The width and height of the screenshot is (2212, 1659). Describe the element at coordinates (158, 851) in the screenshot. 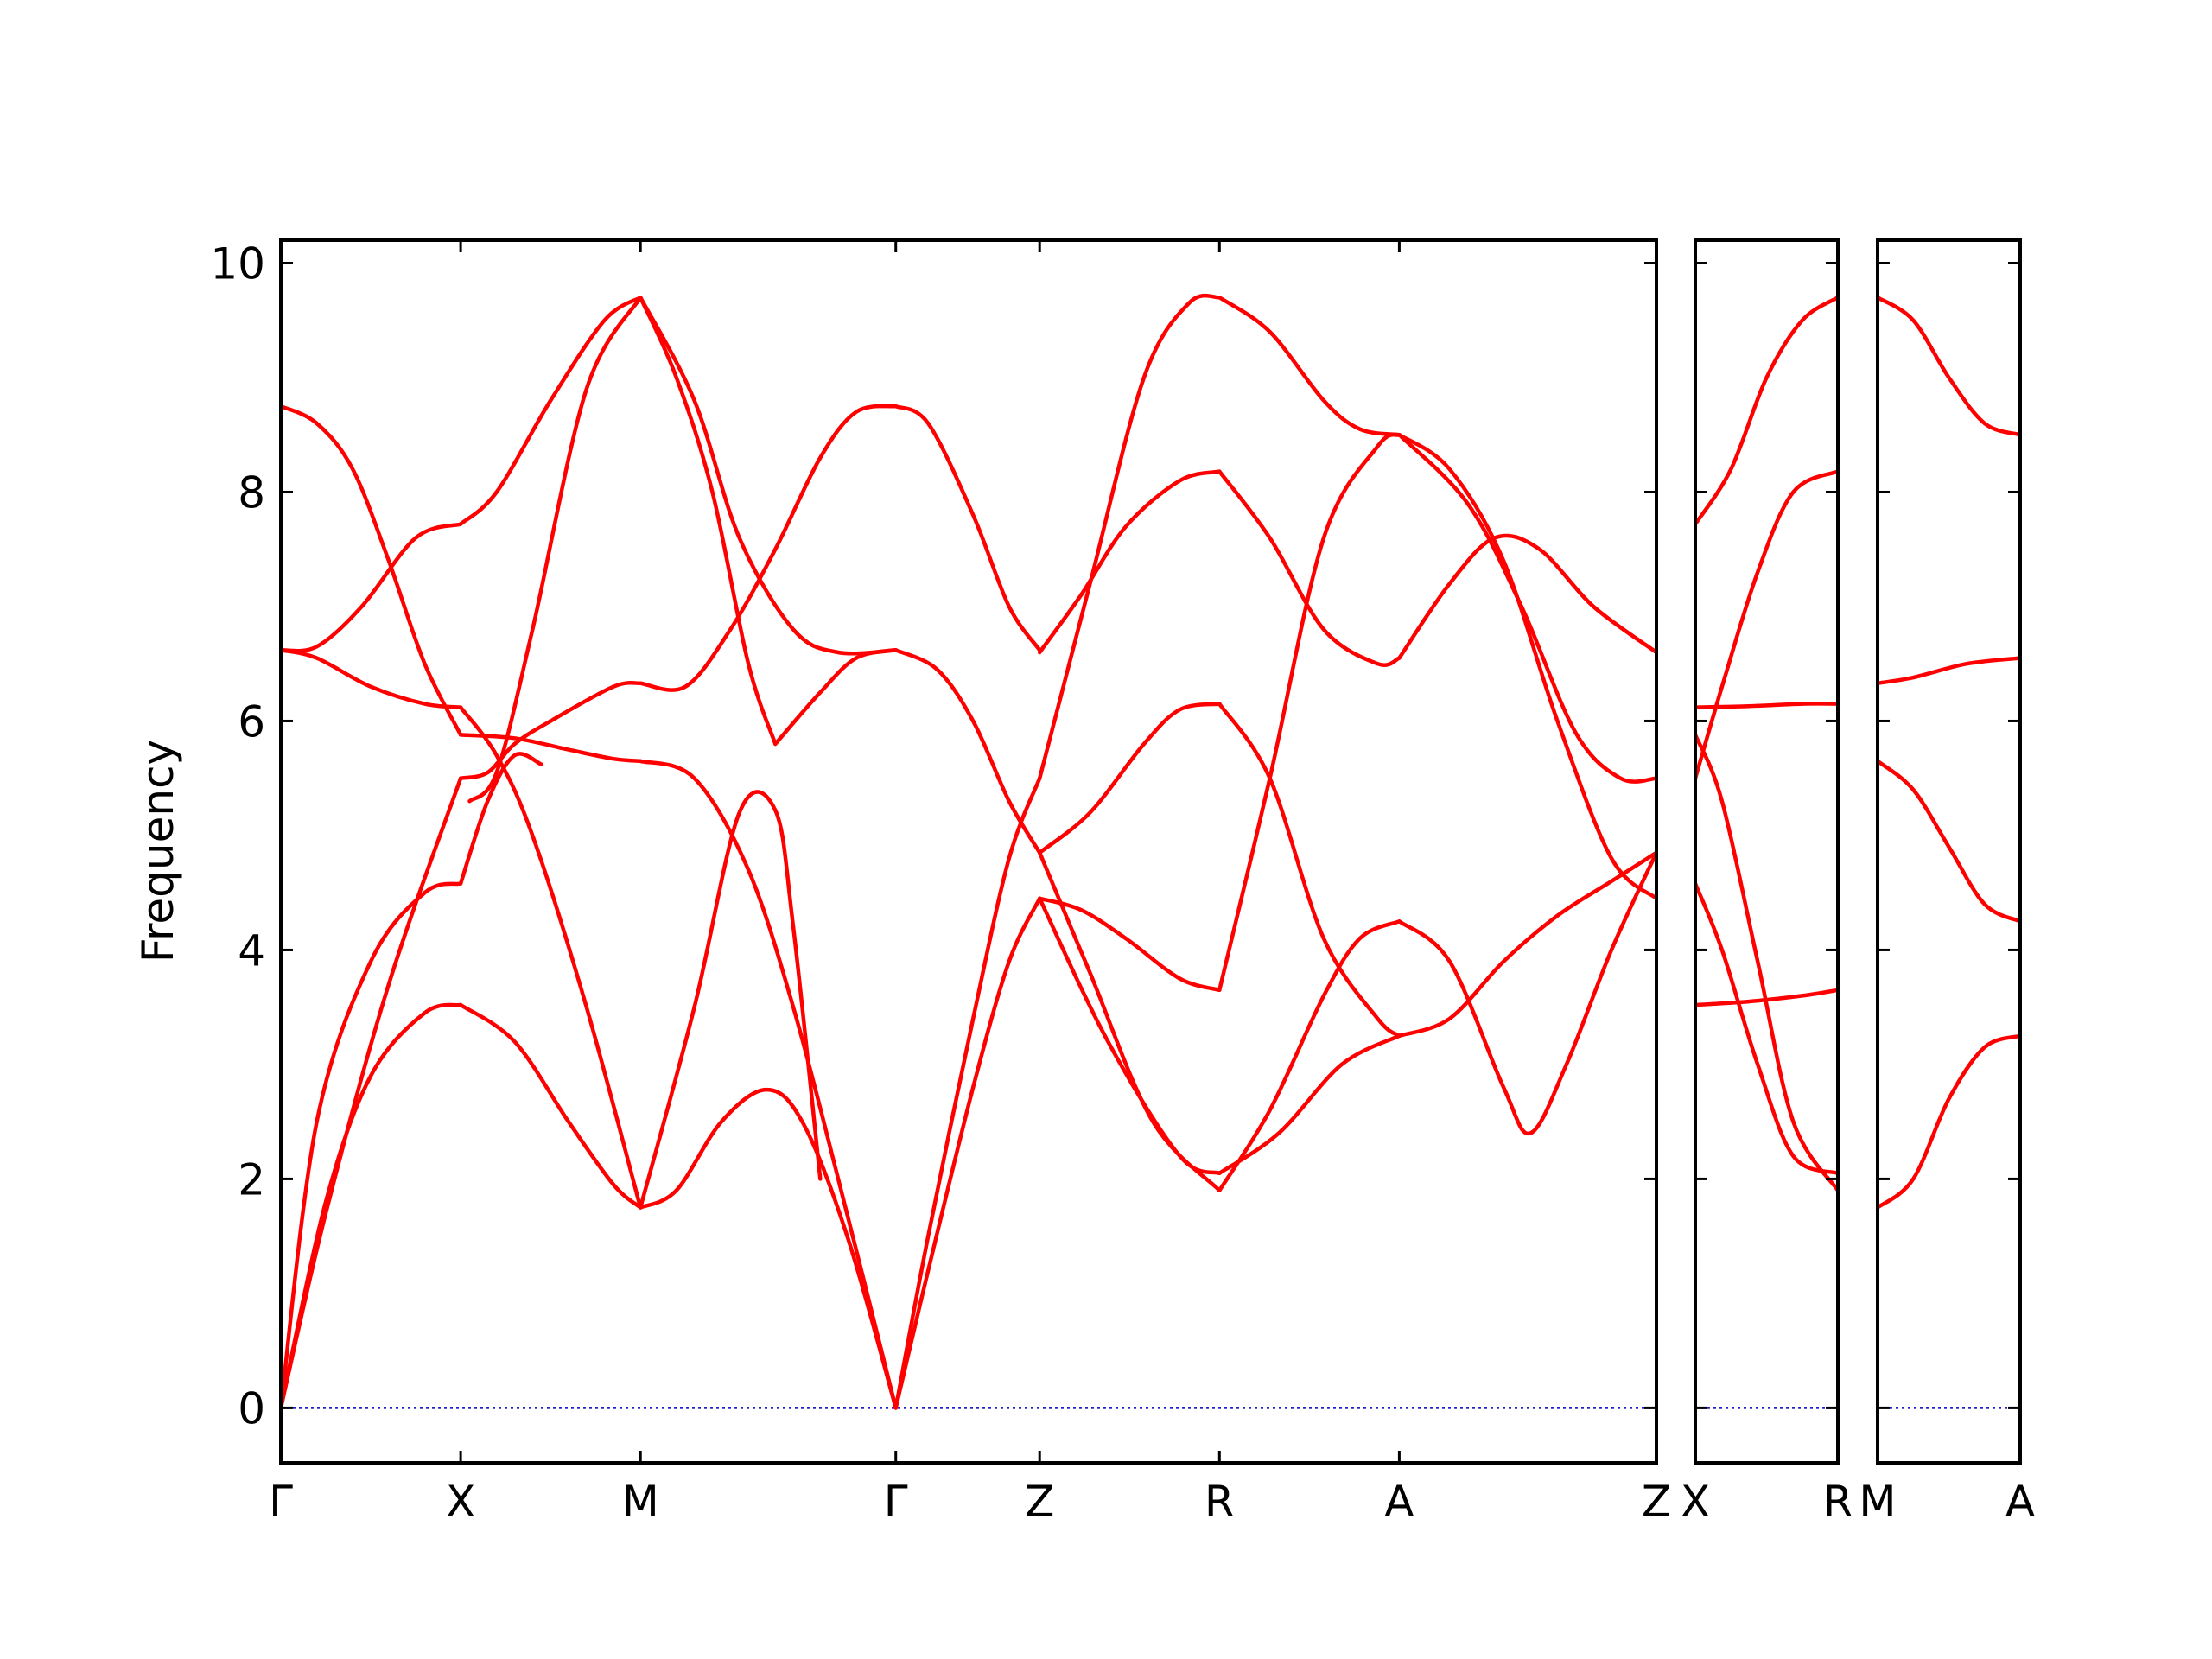

I see `y-axis-label: Frequency` at that location.